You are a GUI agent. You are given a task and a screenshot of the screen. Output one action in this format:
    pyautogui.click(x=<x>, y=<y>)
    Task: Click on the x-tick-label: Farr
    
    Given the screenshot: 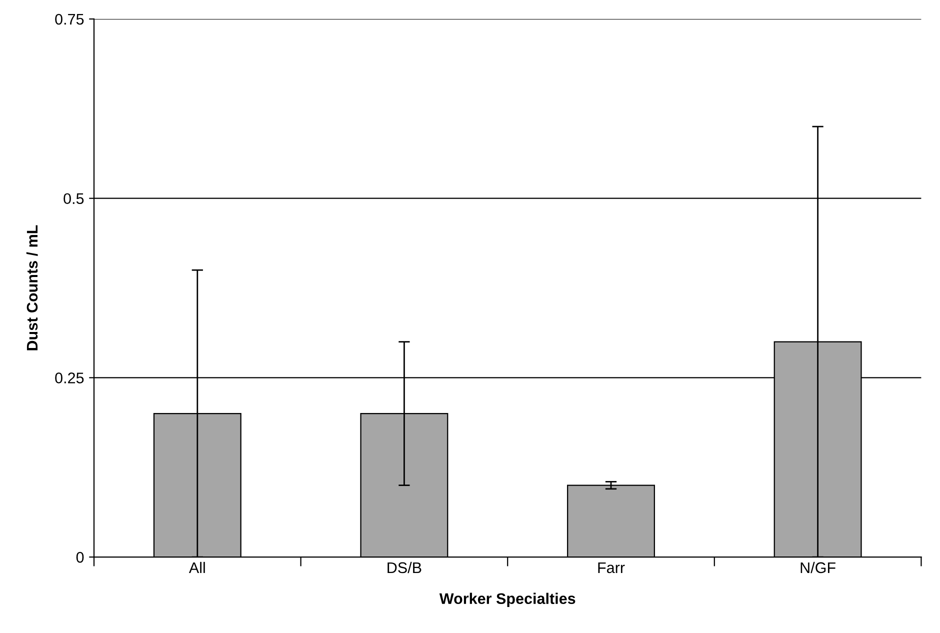 What is the action you would take?
    pyautogui.click(x=611, y=568)
    